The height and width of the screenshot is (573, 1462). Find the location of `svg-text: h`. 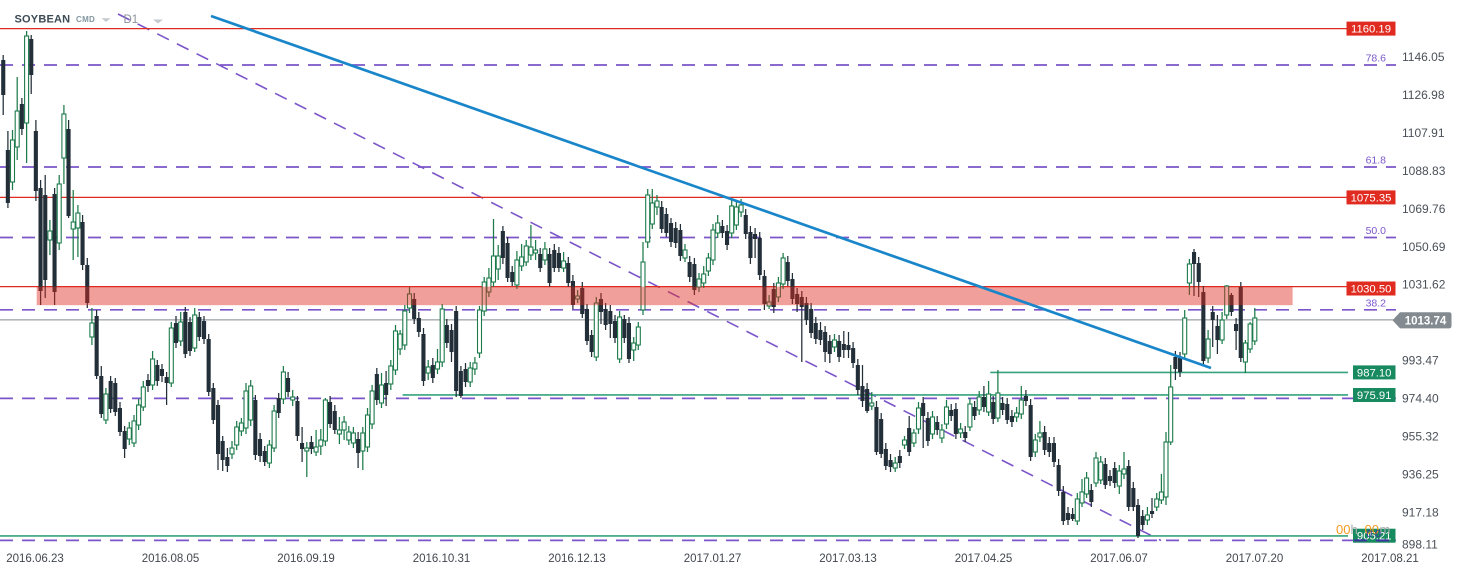

svg-text: h is located at coordinates (1354, 529).